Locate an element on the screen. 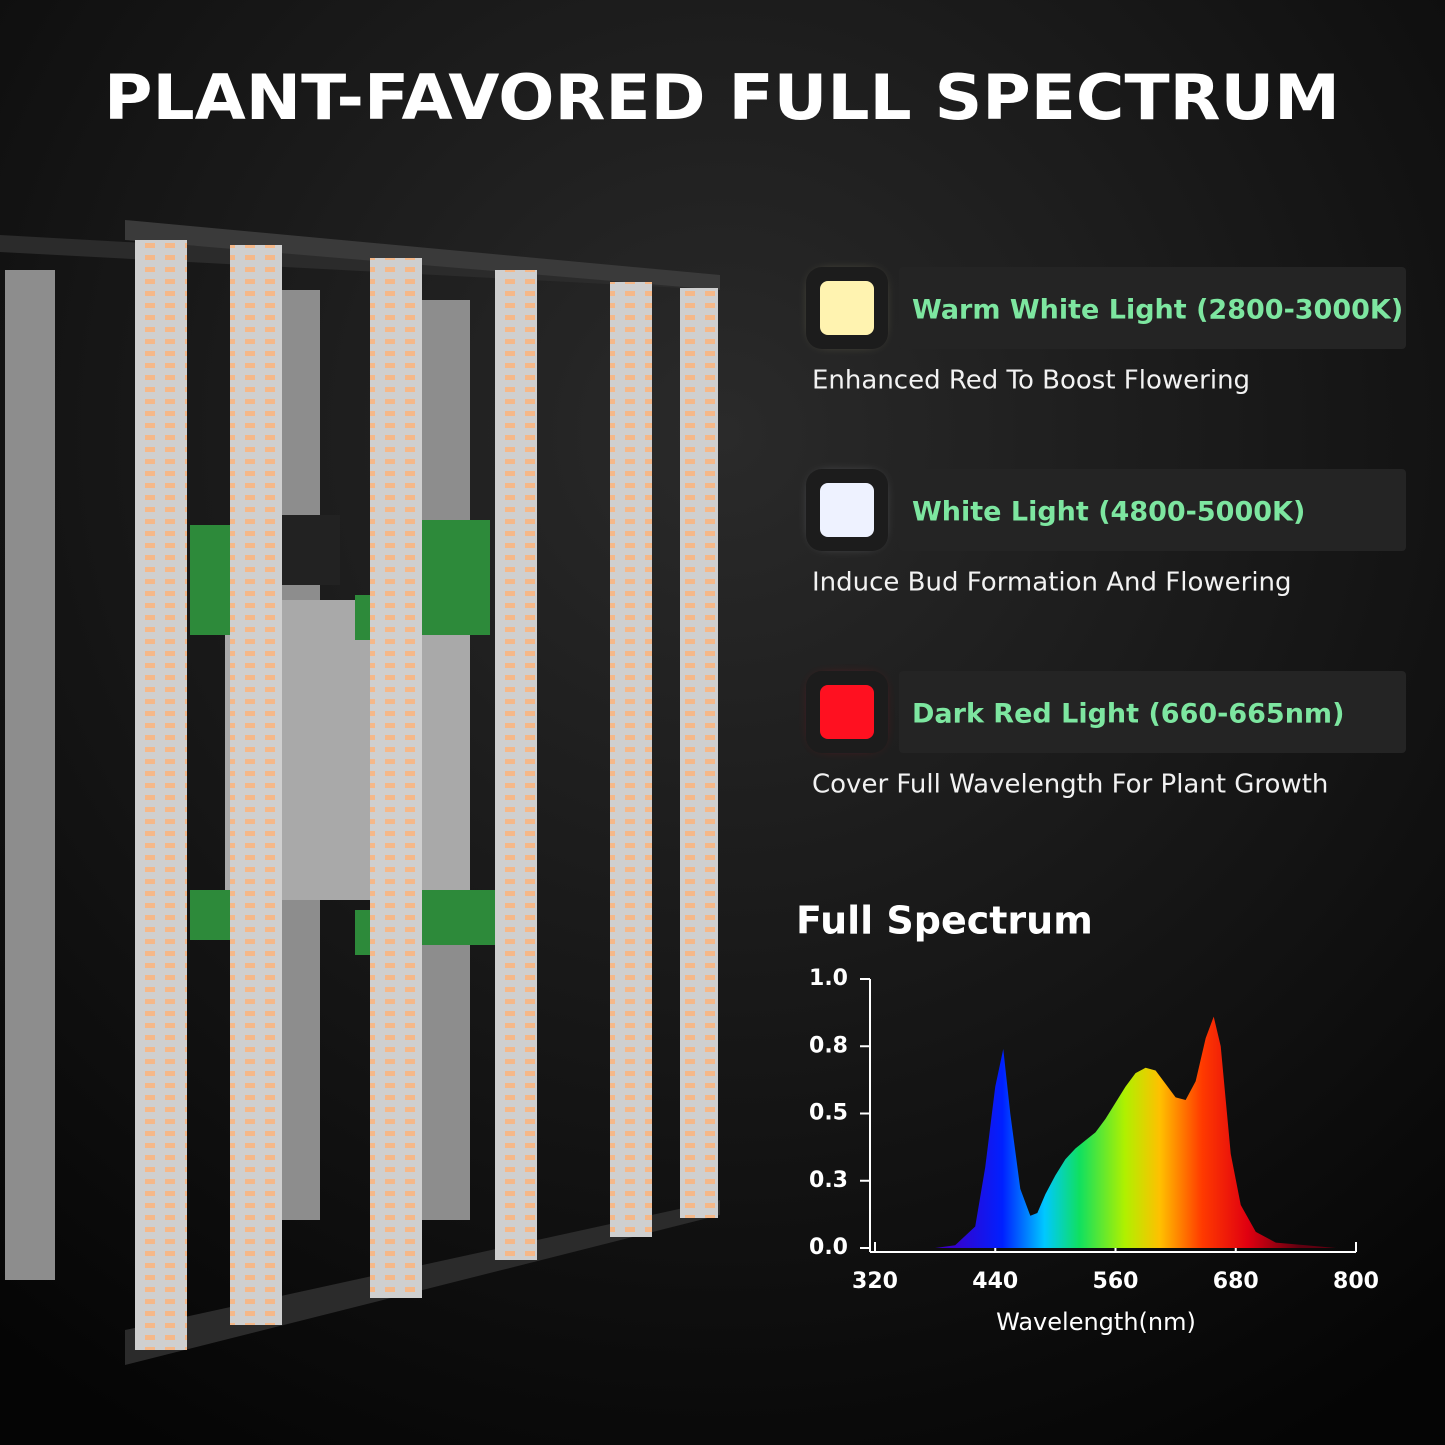  feature-label: Warm White Light (2800-3000K) is located at coordinates (1157, 310).